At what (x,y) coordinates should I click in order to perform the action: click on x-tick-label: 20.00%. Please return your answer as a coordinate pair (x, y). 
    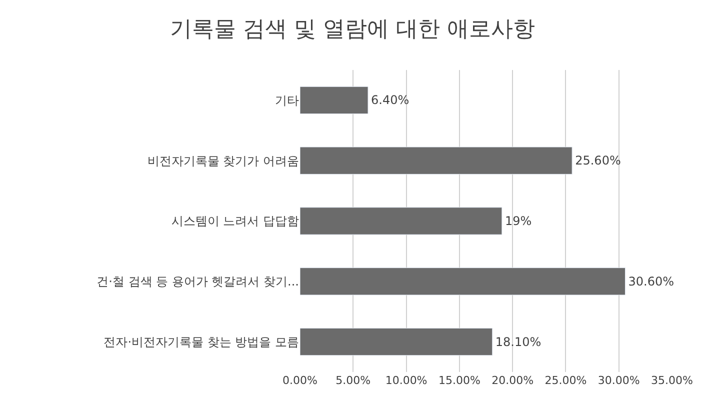
    Looking at the image, I should click on (513, 380).